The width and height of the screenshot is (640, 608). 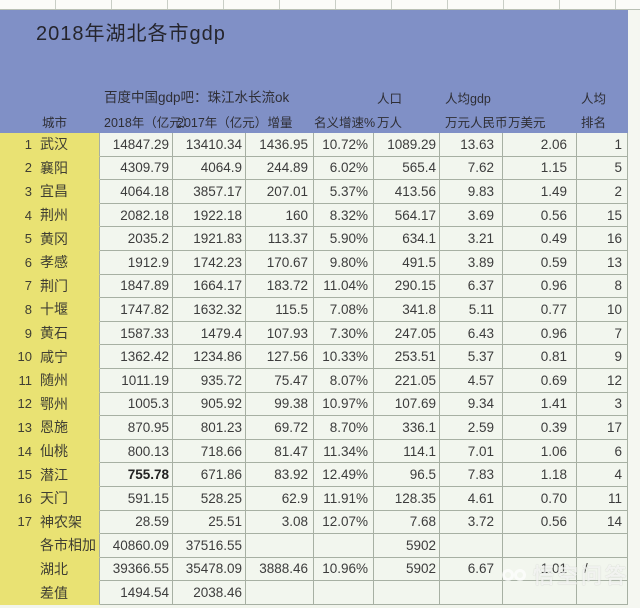 What do you see at coordinates (344, 145) in the screenshot?
I see `cell-growth: 10.72%` at bounding box center [344, 145].